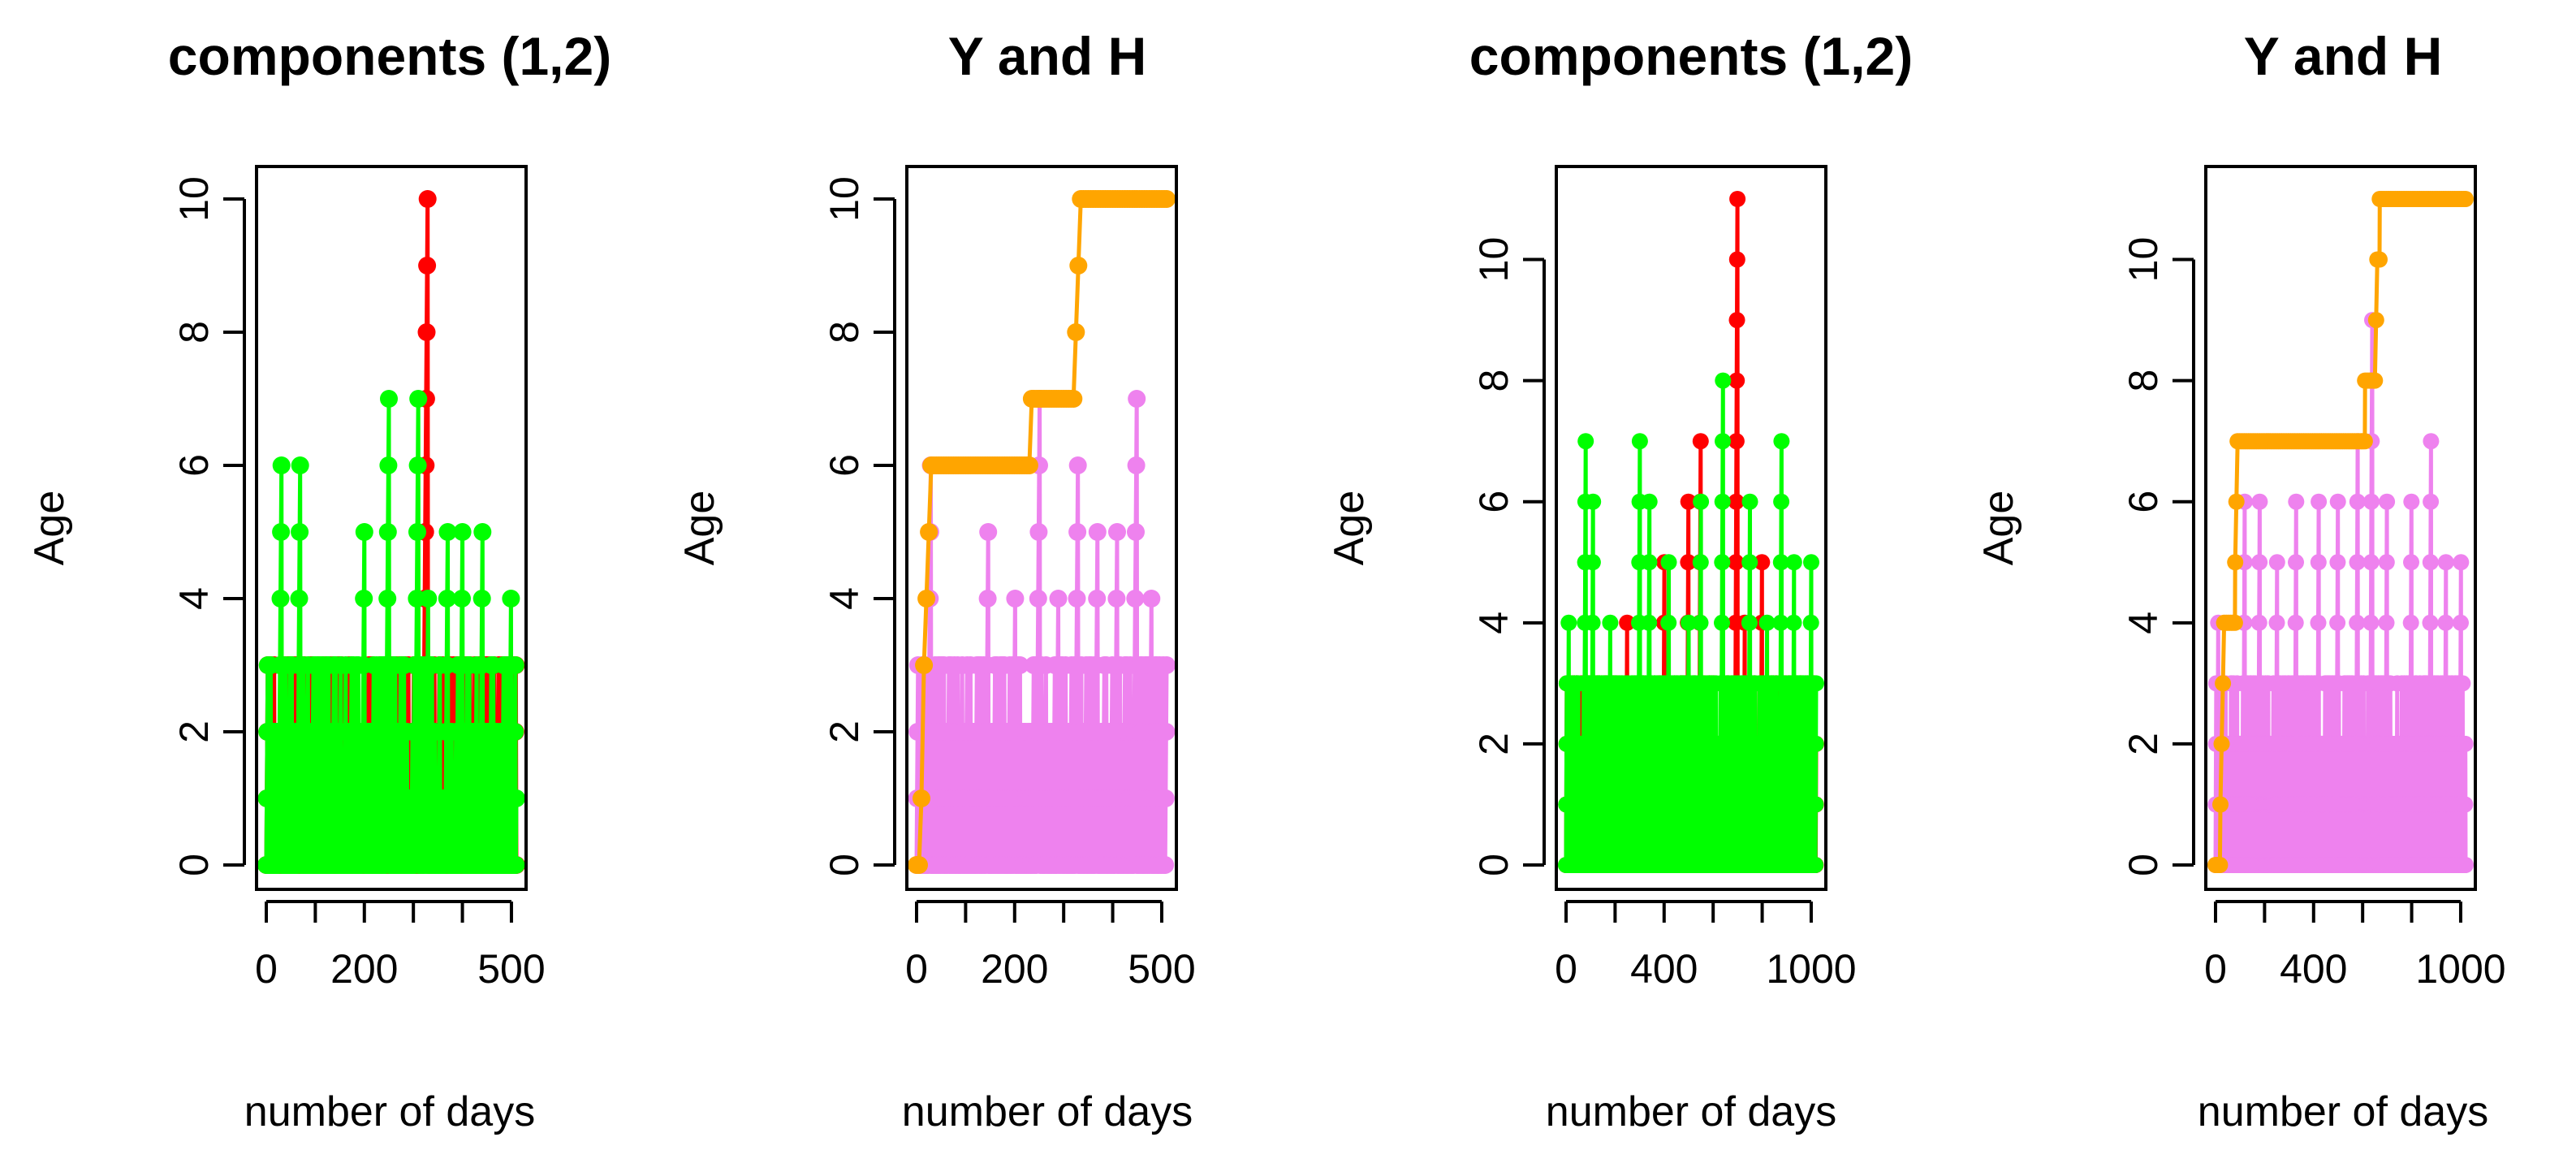 The width and height of the screenshot is (2576, 1159). Describe the element at coordinates (1014, 969) in the screenshot. I see `x-tick-label: 200` at that location.